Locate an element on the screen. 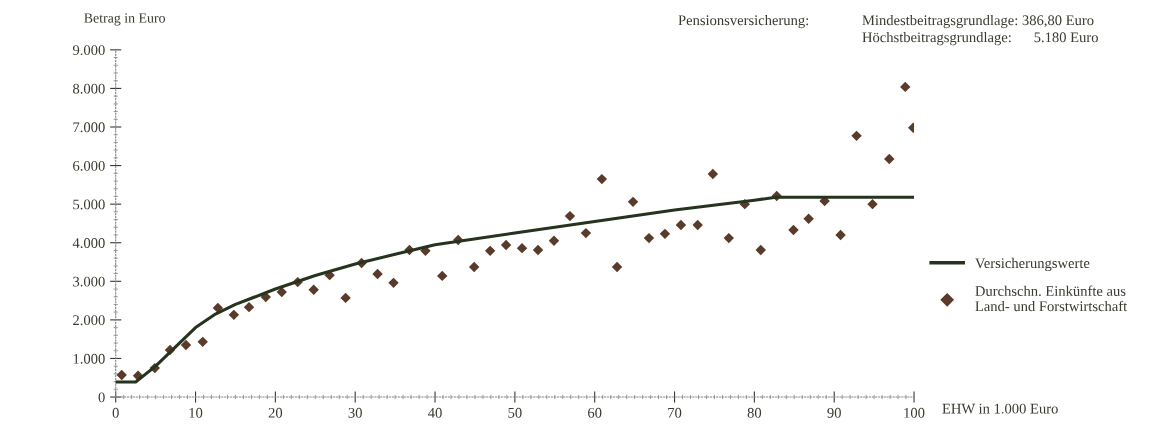 This screenshot has width=1157, height=426. legend-label: Versicherungswerte is located at coordinates (1032, 264).